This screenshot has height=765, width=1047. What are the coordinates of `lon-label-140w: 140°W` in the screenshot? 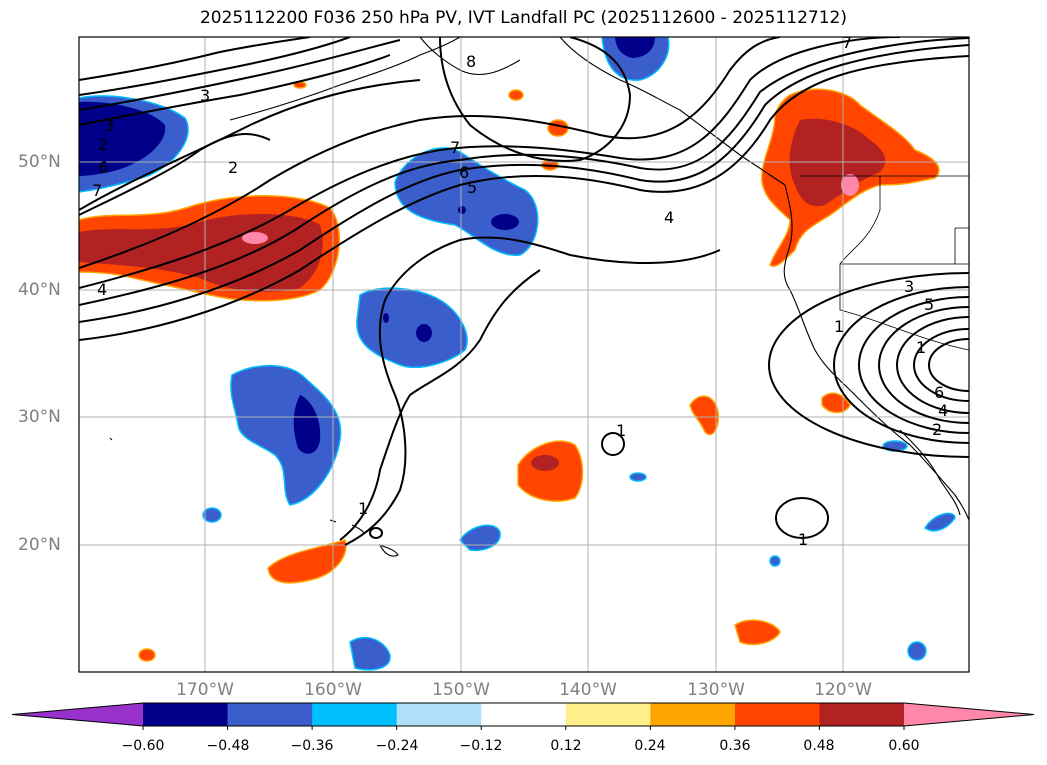 It's located at (588, 690).